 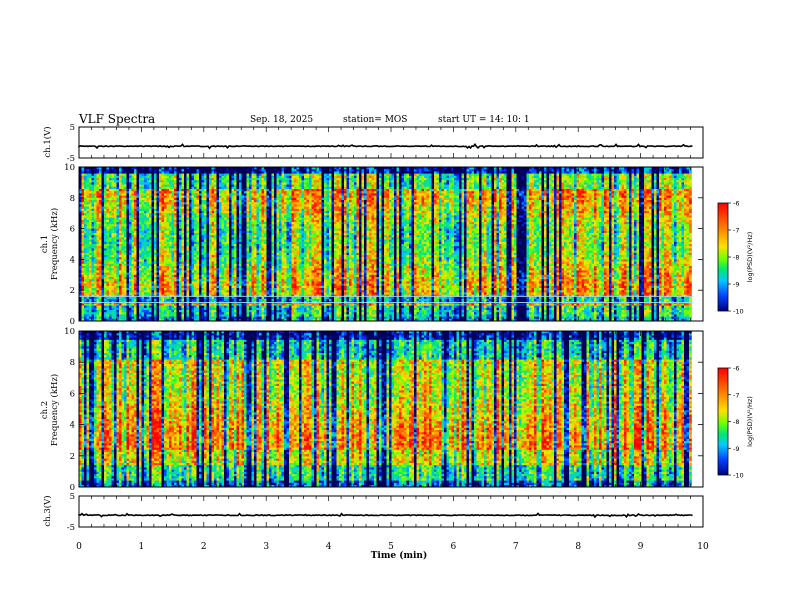 What do you see at coordinates (72, 199) in the screenshot?
I see `ch1-spec-ytick: 8` at bounding box center [72, 199].